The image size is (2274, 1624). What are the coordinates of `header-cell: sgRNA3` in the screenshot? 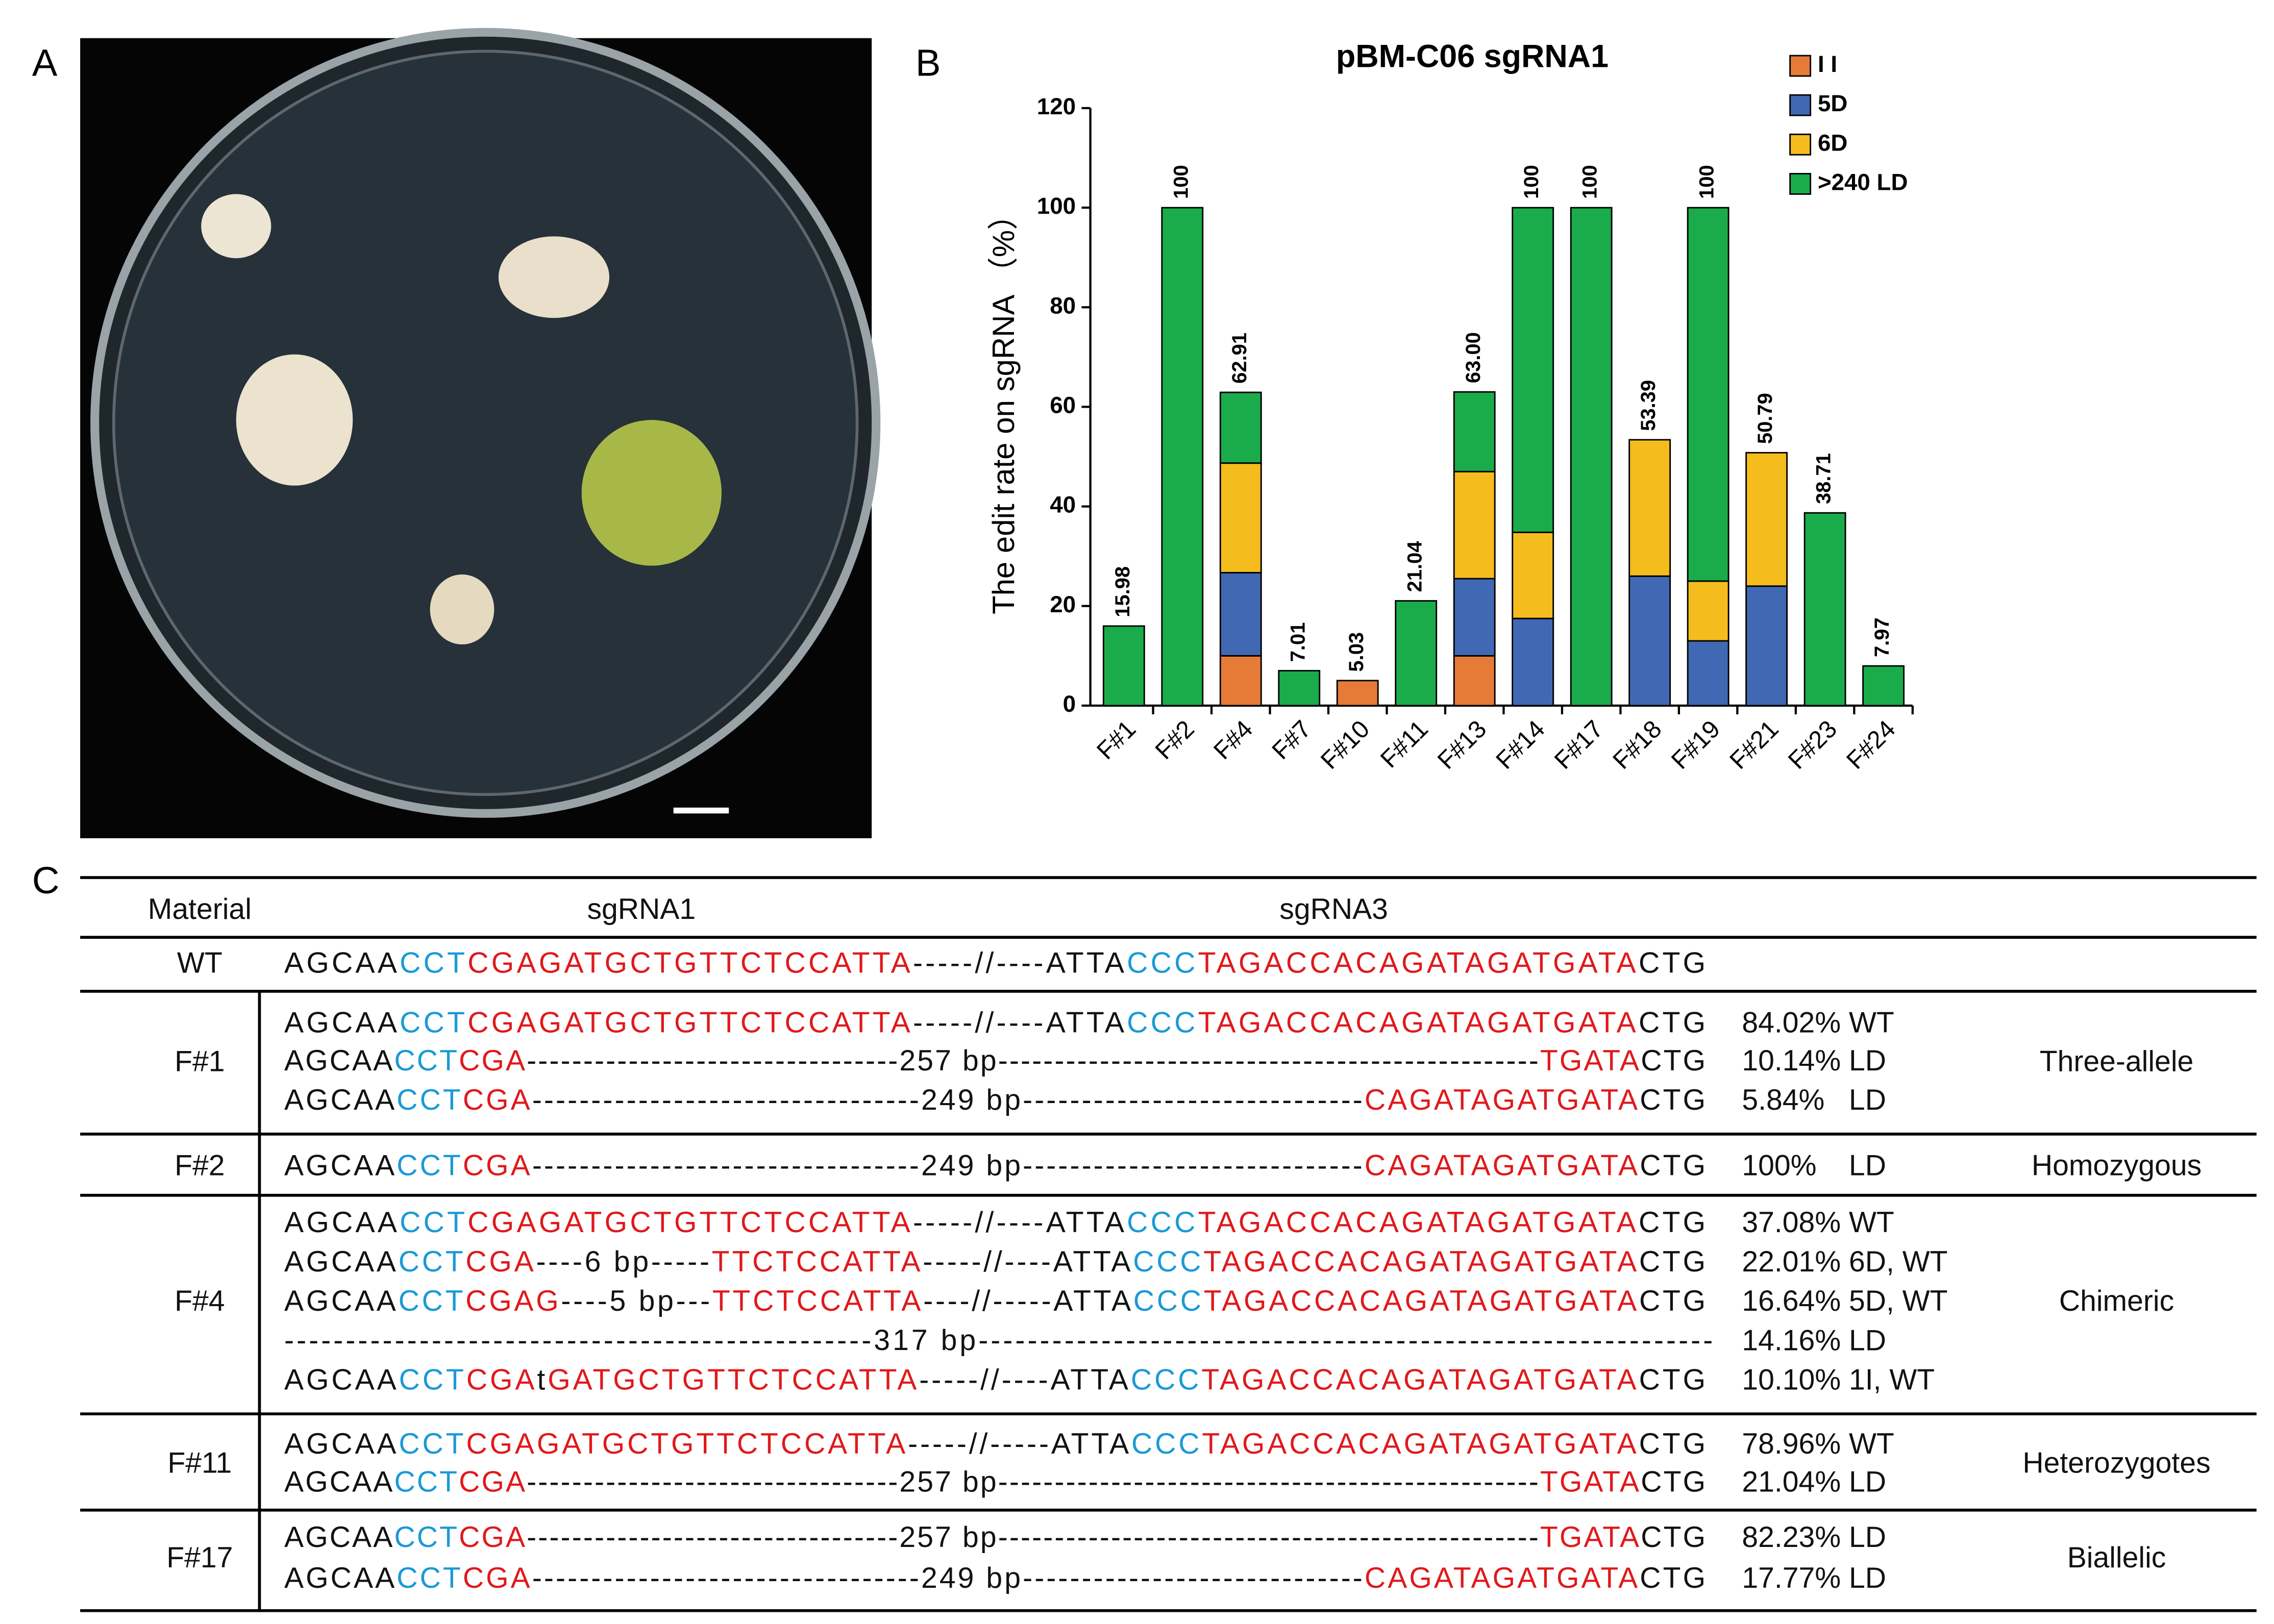 It's located at (1333, 910).